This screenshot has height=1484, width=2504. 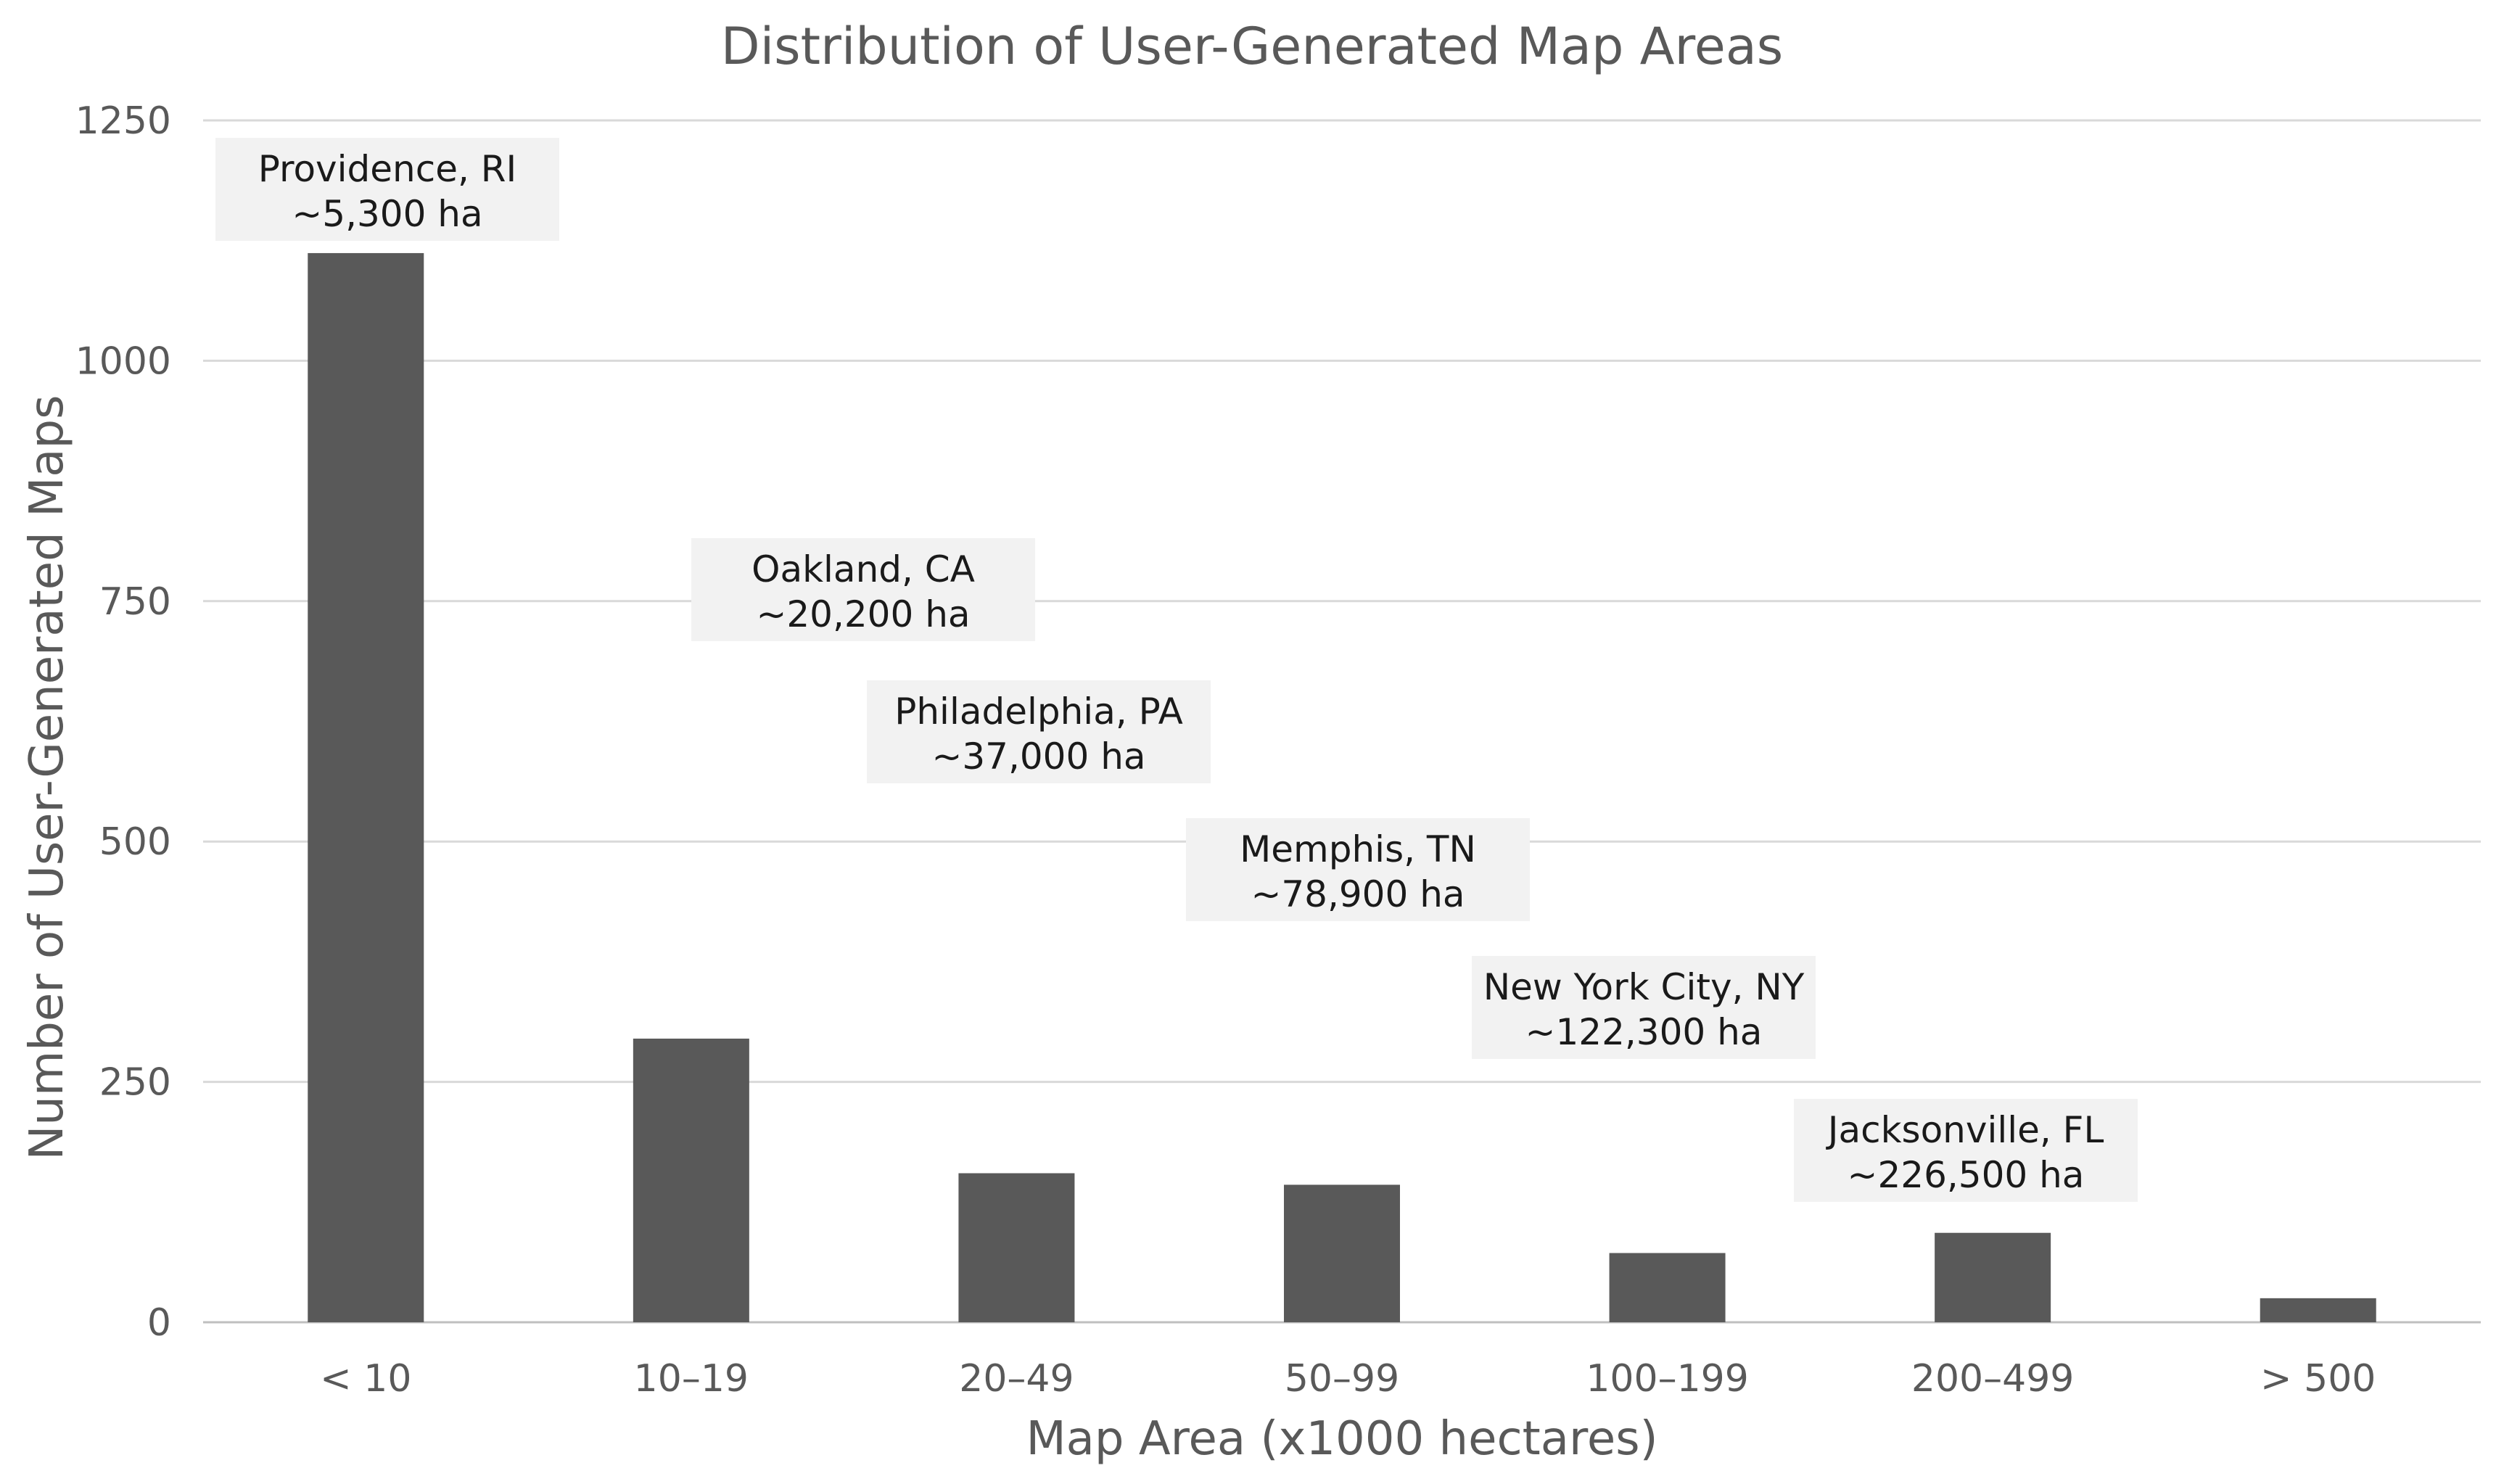 I want to click on annotation-city: Jacksonville, FL, so click(x=1965, y=1130).